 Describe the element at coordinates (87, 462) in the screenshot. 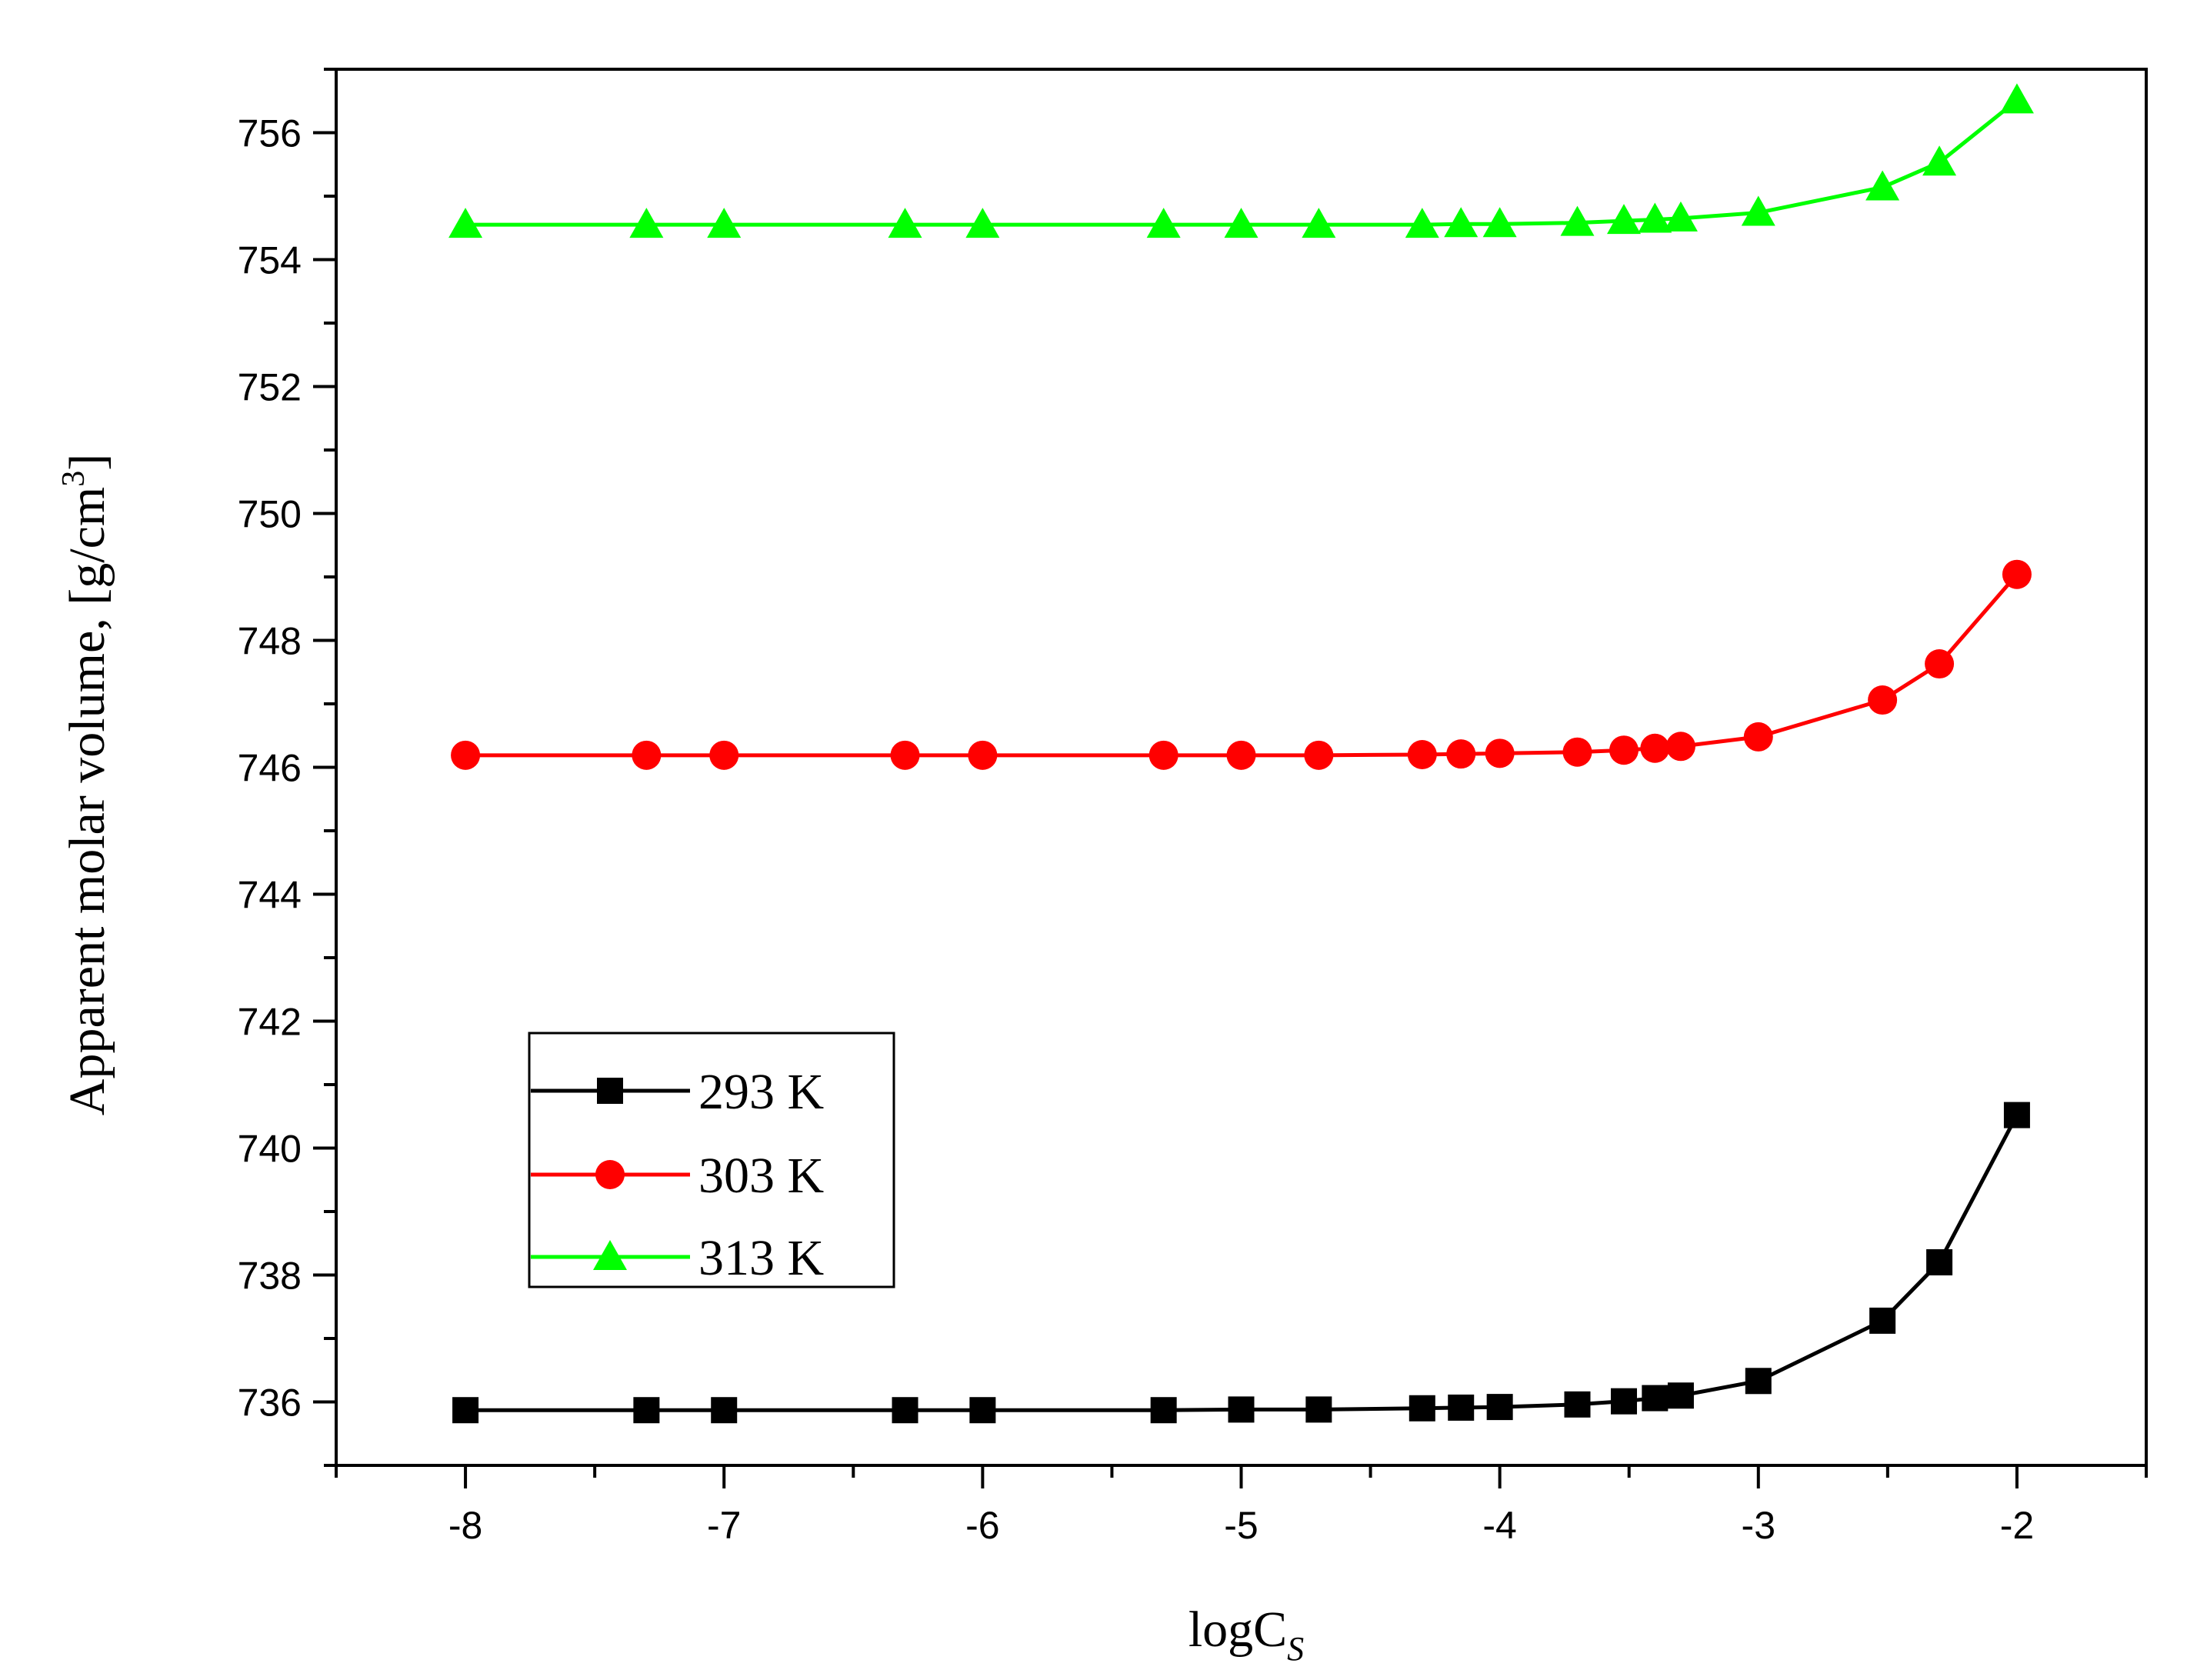

I see `y-axis-title-end: ]` at that location.